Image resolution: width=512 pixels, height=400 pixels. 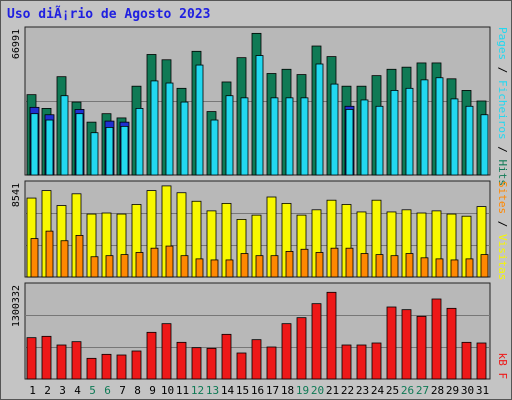 I want to click on x-tick-label: 21, so click(x=332, y=390).